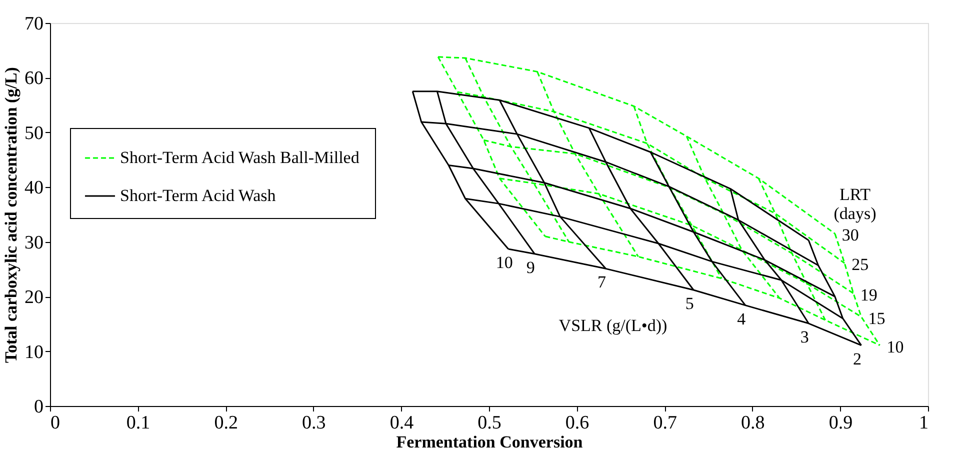 Image resolution: width=954 pixels, height=455 pixels. What do you see at coordinates (877, 318) in the screenshot?
I see `annotation: 15` at bounding box center [877, 318].